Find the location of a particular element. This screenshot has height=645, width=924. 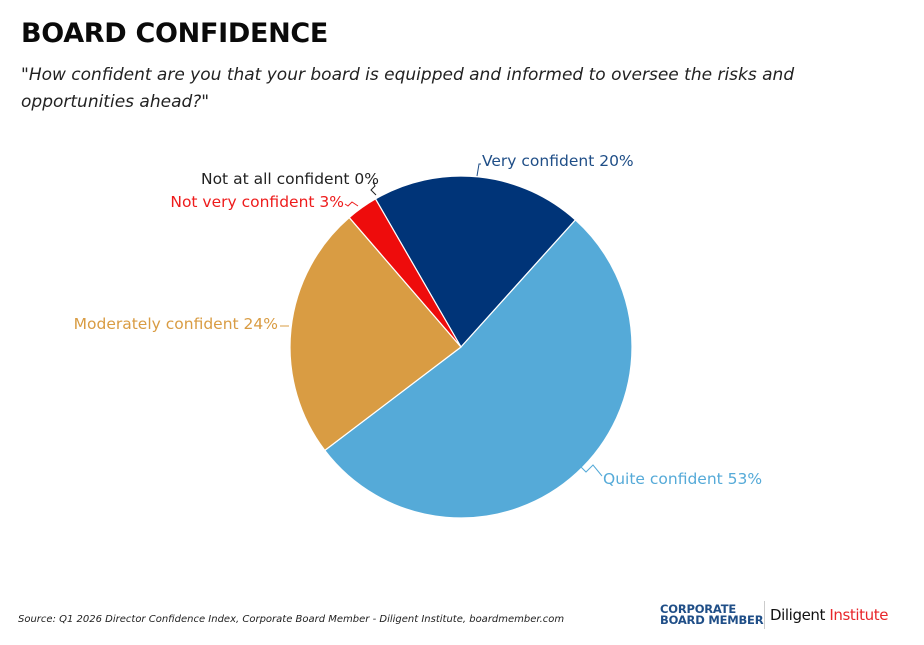

label-quite-confident: Quite confident 53% is located at coordinates (682, 479).